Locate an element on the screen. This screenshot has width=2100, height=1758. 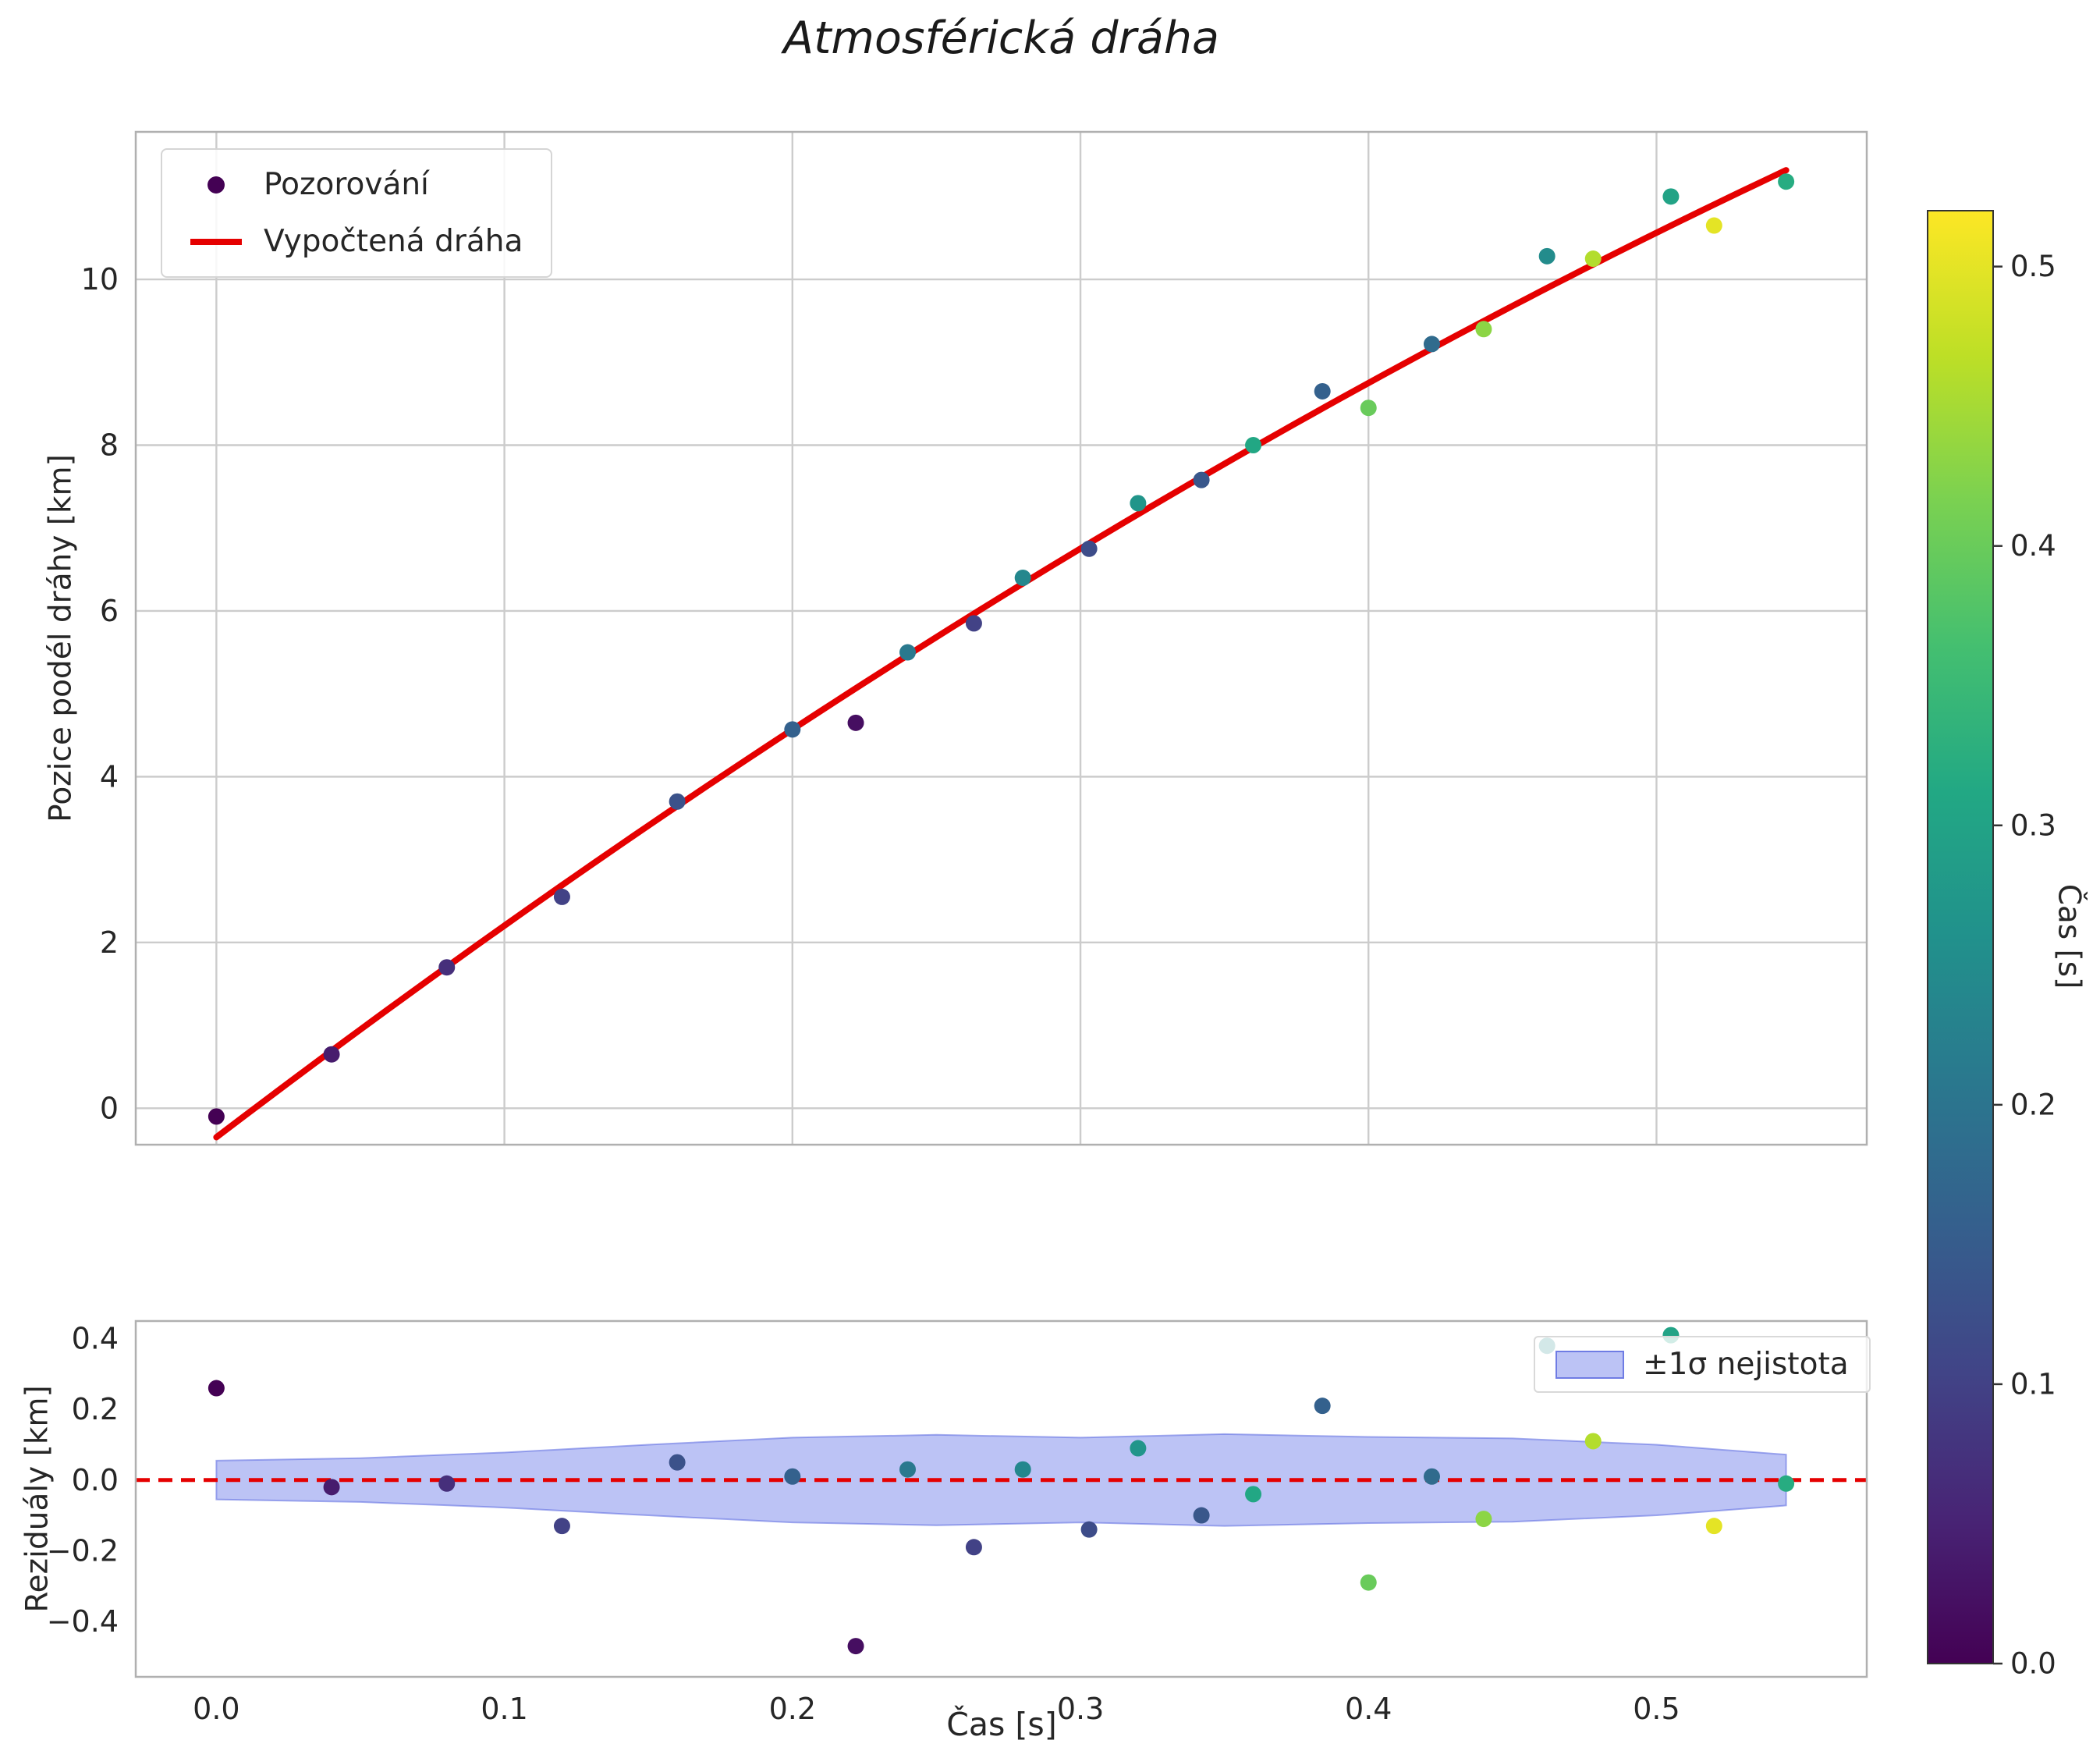
y-tick-label: 0.0 is located at coordinates (95, 1480).